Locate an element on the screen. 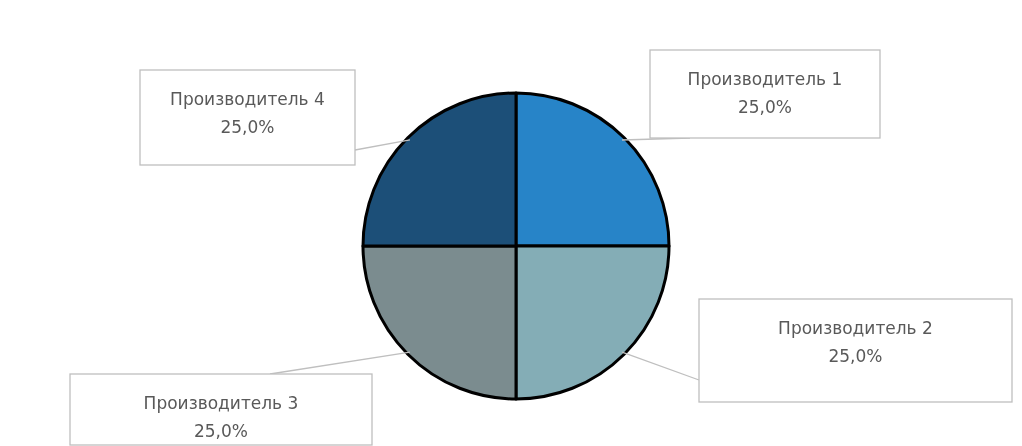 Image resolution: width=1022 pixels, height=446 pixels. slice-label: Производитель 3 is located at coordinates (221, 403).